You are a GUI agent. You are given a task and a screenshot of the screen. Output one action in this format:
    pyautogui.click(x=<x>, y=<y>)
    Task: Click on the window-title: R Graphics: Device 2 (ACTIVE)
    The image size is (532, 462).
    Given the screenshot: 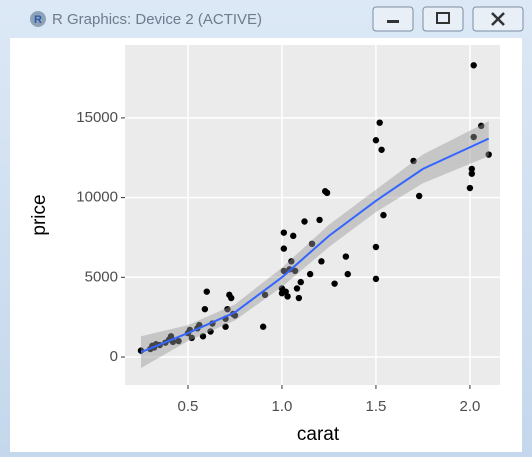 What is the action you would take?
    pyautogui.click(x=157, y=19)
    